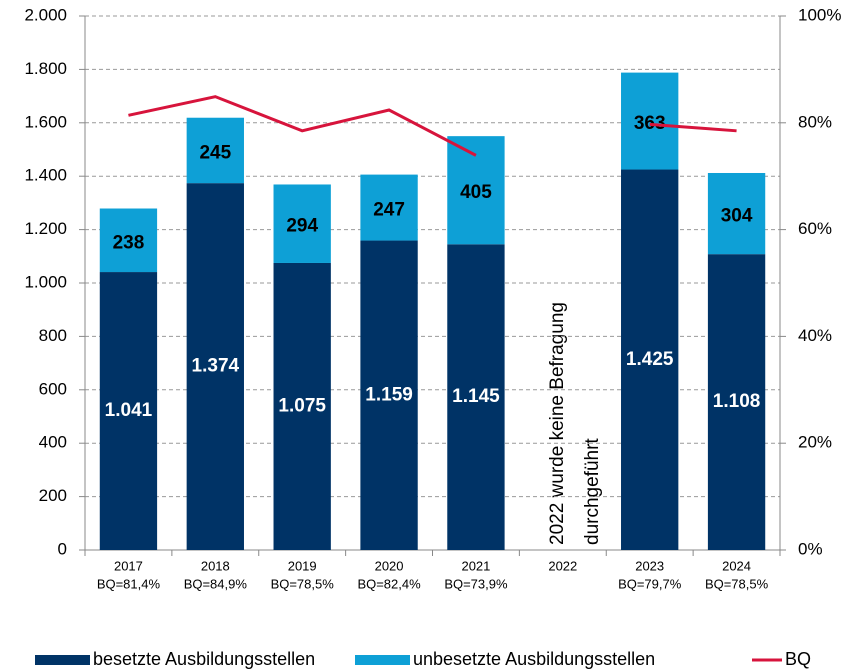 This screenshot has width=854, height=671. Describe the element at coordinates (53, 335) in the screenshot. I see `y-tick-label: 800` at that location.